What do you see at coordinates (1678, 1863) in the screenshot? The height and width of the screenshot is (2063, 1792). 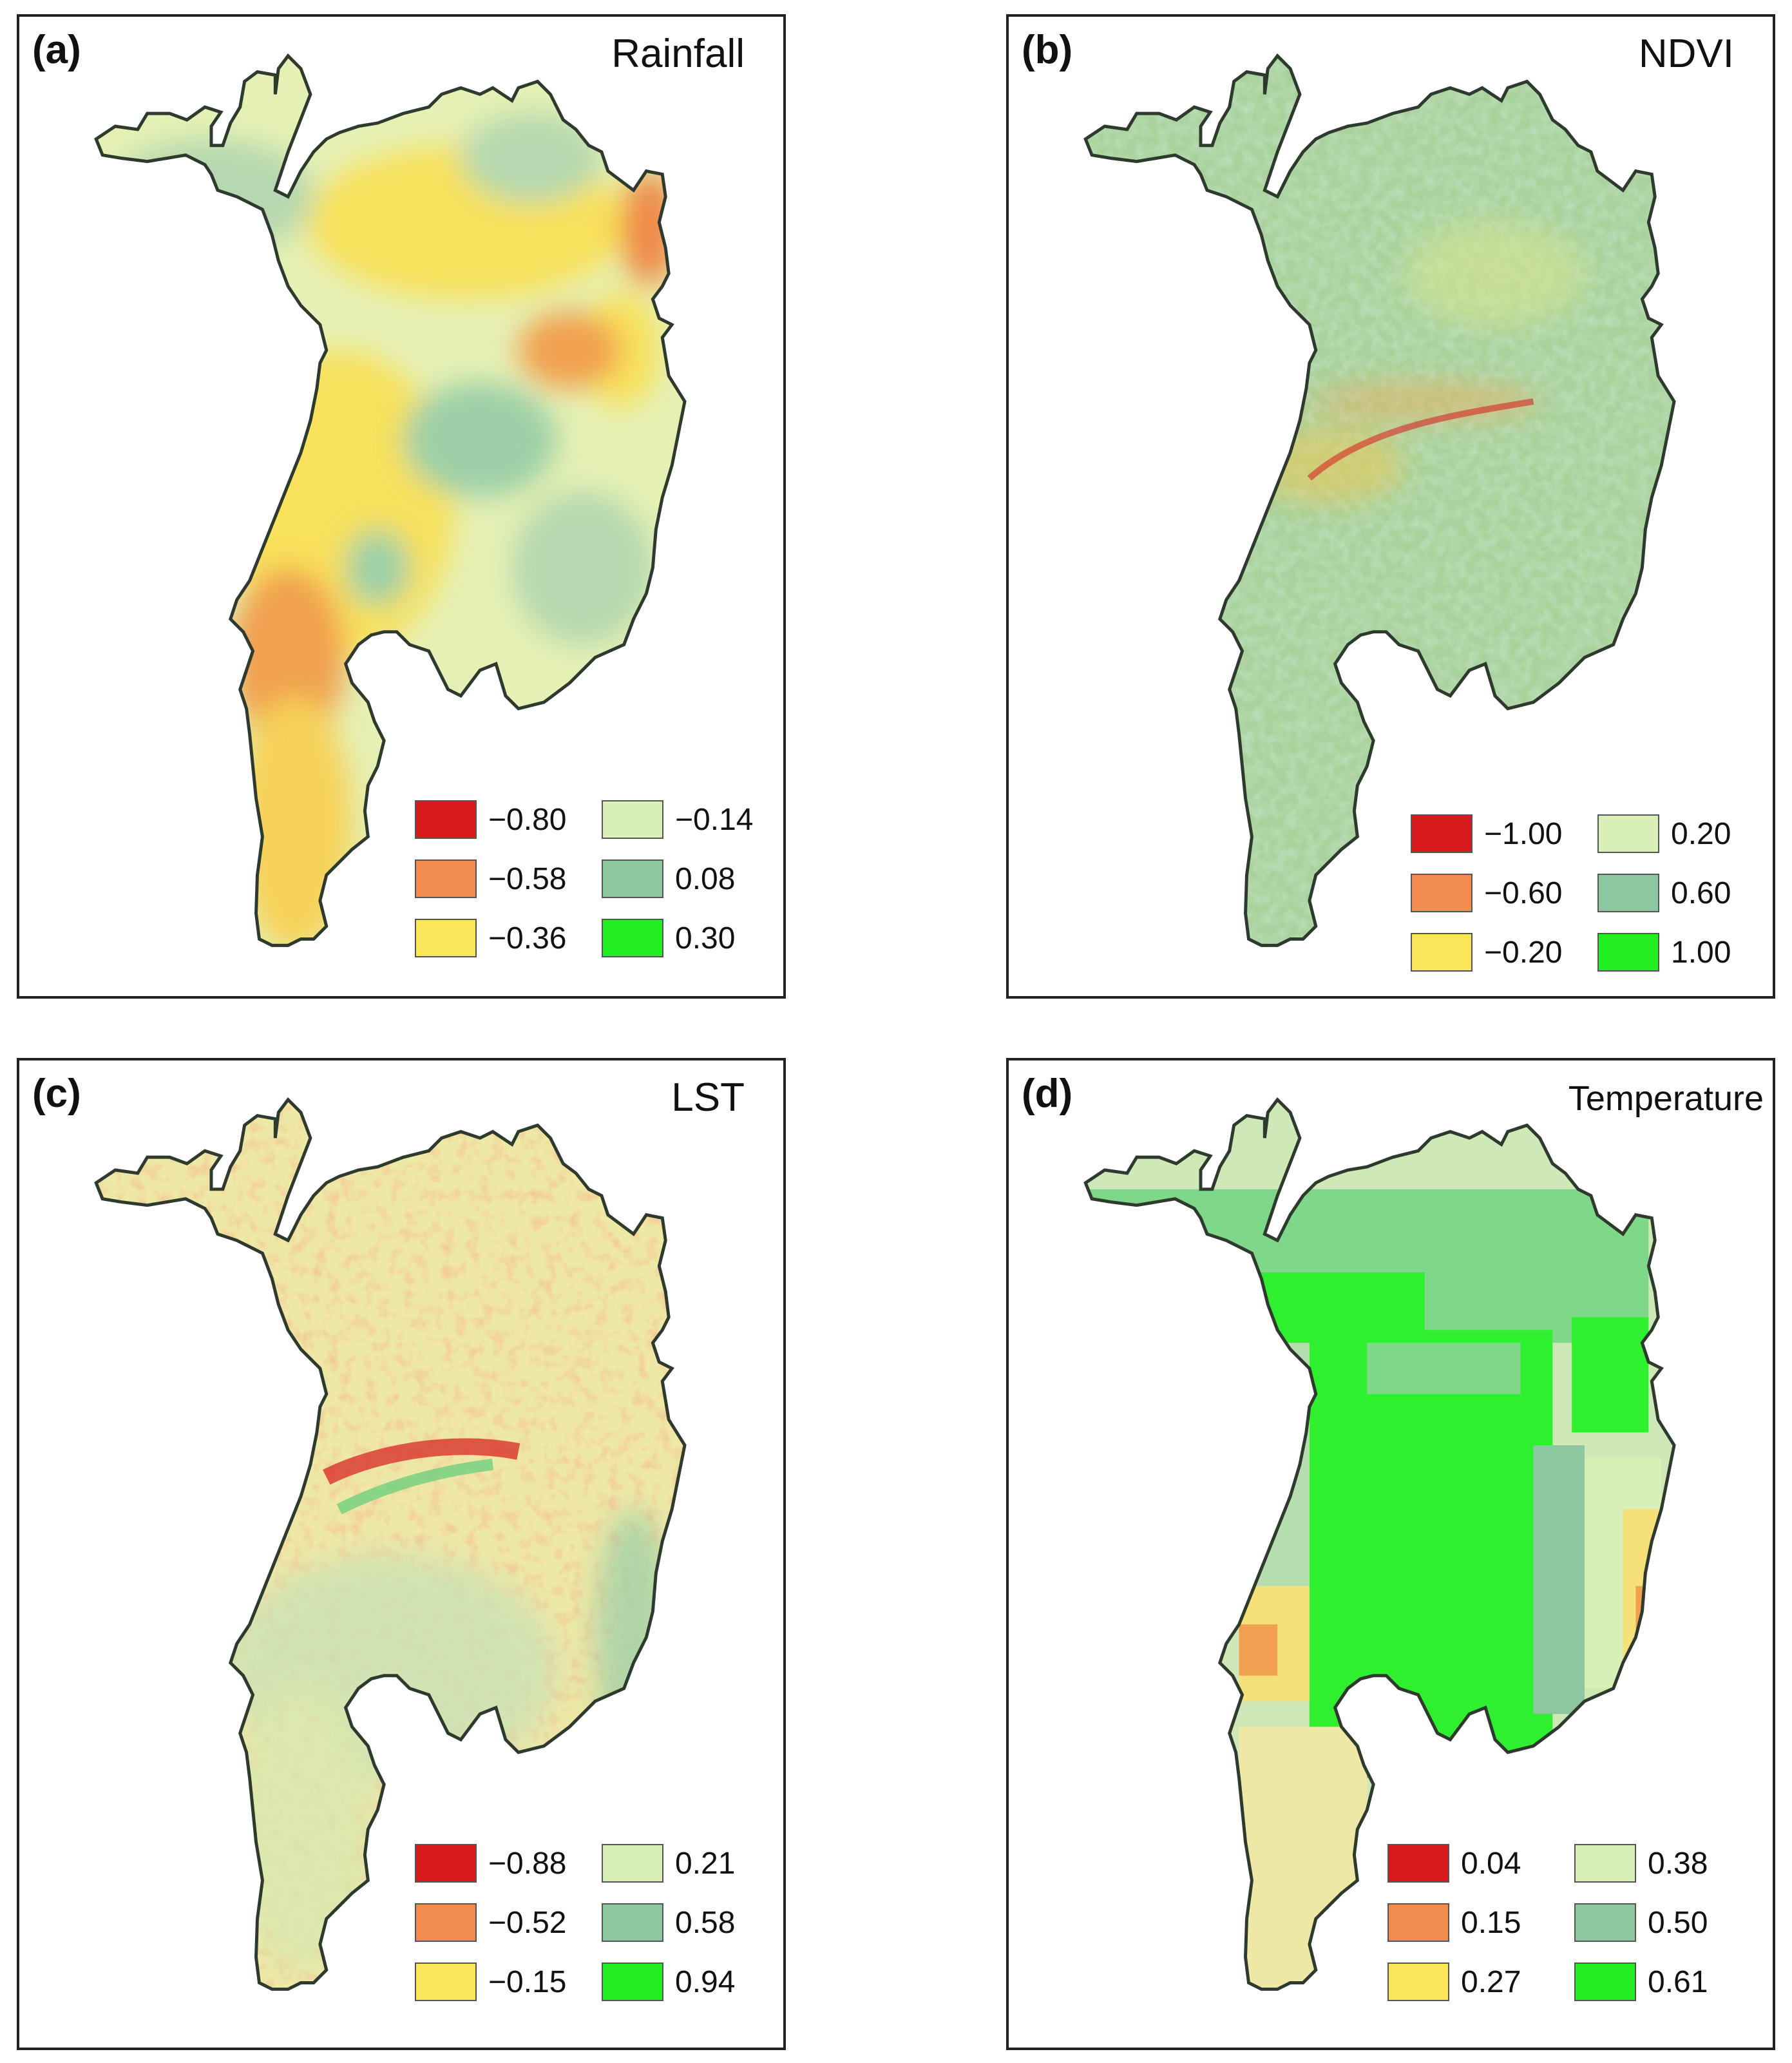 I see `legend-value: 0.38` at bounding box center [1678, 1863].